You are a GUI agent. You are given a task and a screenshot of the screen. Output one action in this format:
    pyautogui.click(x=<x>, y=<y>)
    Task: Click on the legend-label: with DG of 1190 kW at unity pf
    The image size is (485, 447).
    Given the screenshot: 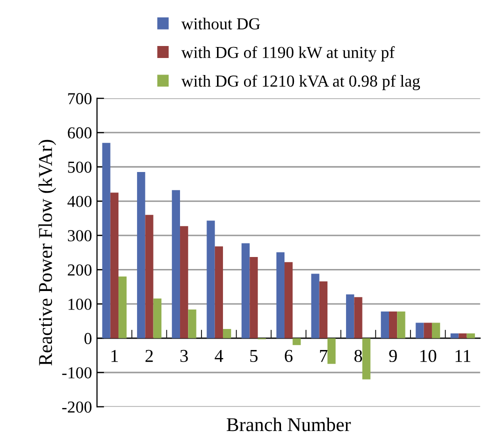 What is the action you would take?
    pyautogui.click(x=288, y=54)
    